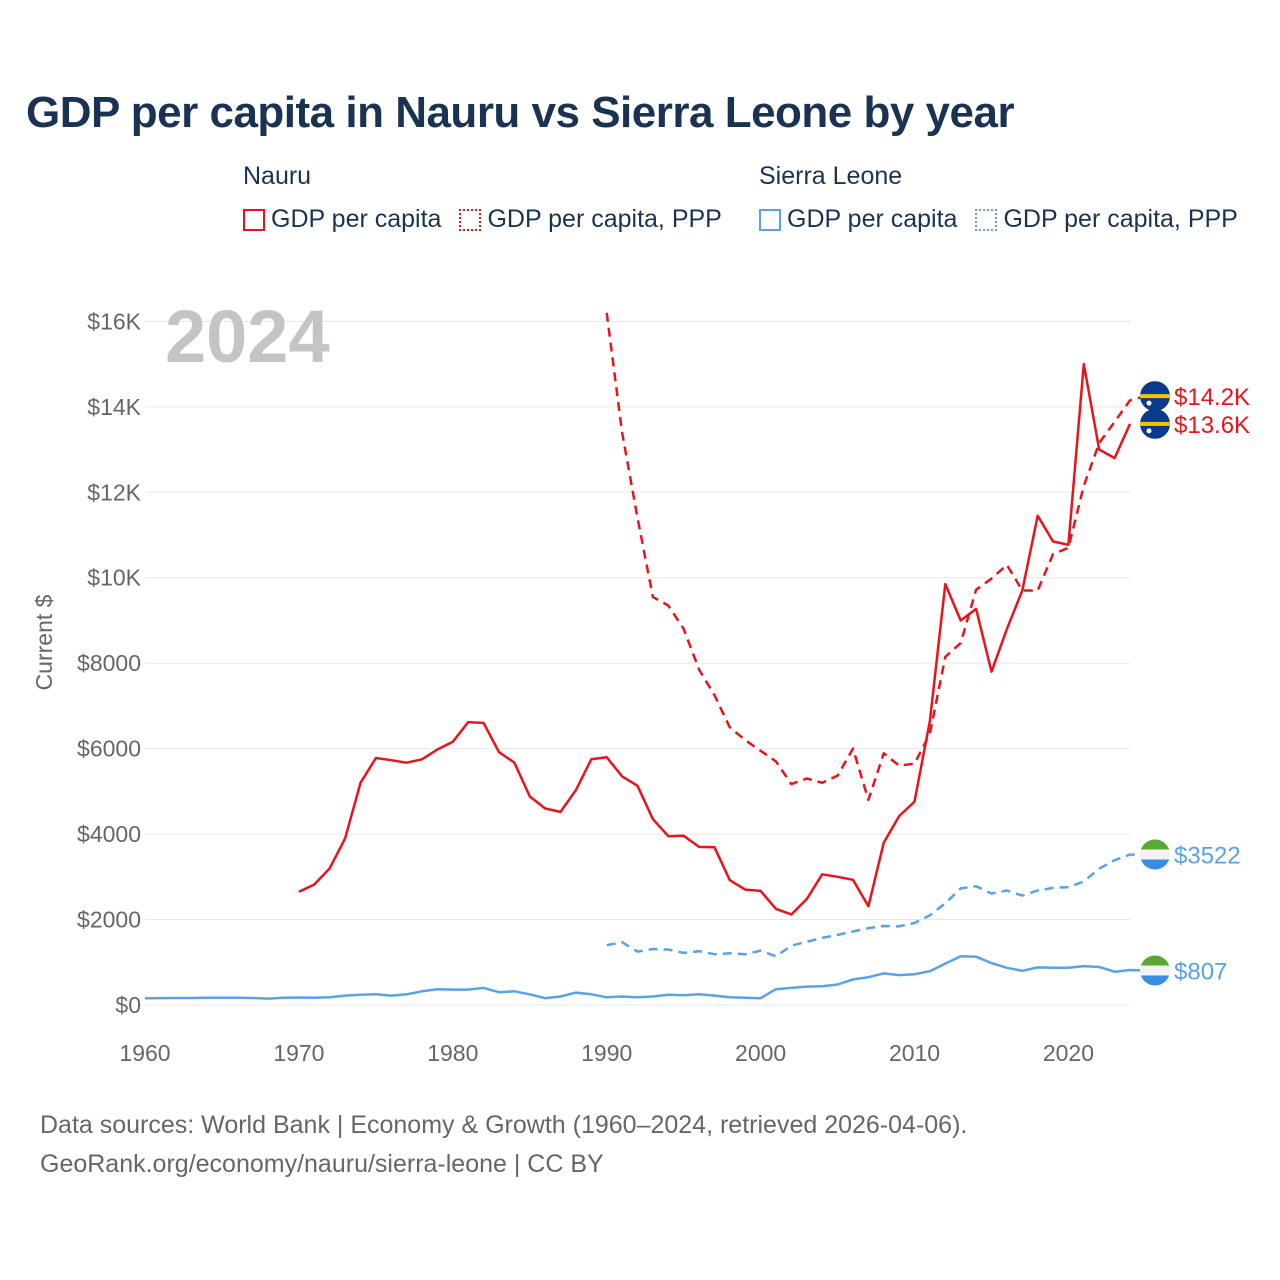 Image resolution: width=1280 pixels, height=1280 pixels. Describe the element at coordinates (1212, 425) in the screenshot. I see `end-value-label: $13.6K` at that location.